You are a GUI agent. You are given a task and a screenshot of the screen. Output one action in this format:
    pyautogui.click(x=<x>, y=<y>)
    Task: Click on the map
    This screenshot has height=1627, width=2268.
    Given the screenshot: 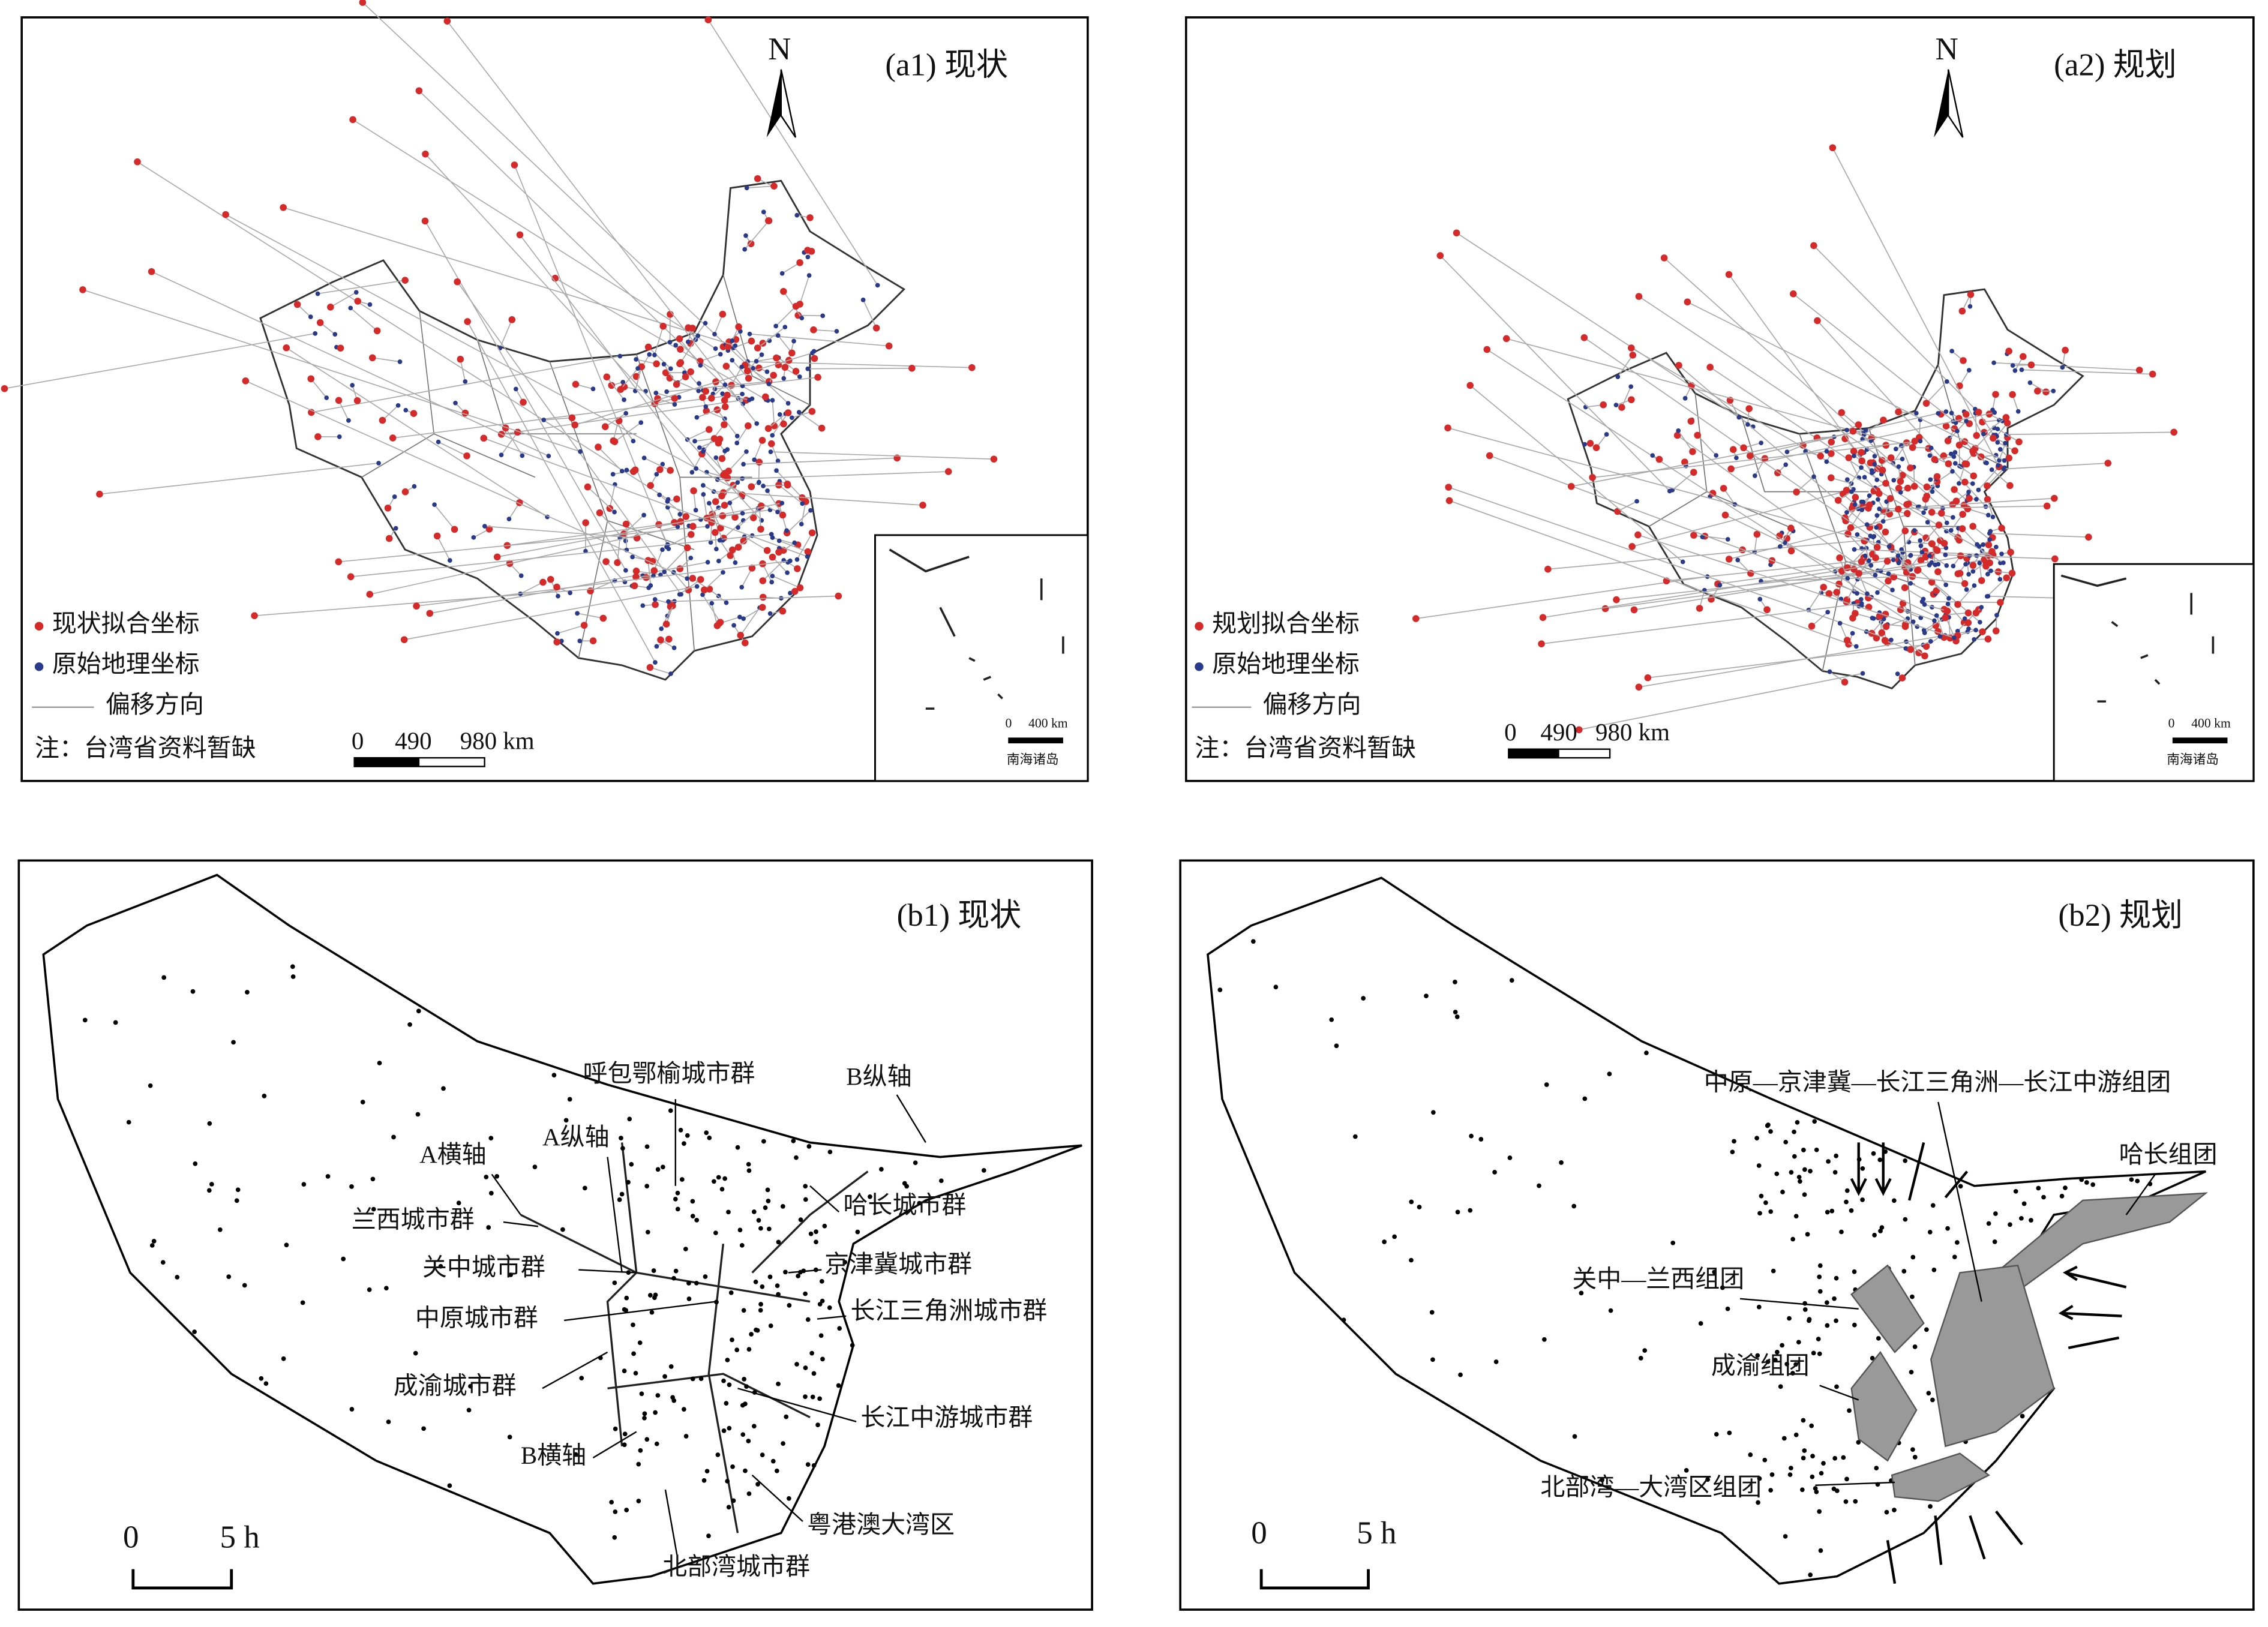 What is the action you would take?
    pyautogui.click(x=1794, y=439)
    